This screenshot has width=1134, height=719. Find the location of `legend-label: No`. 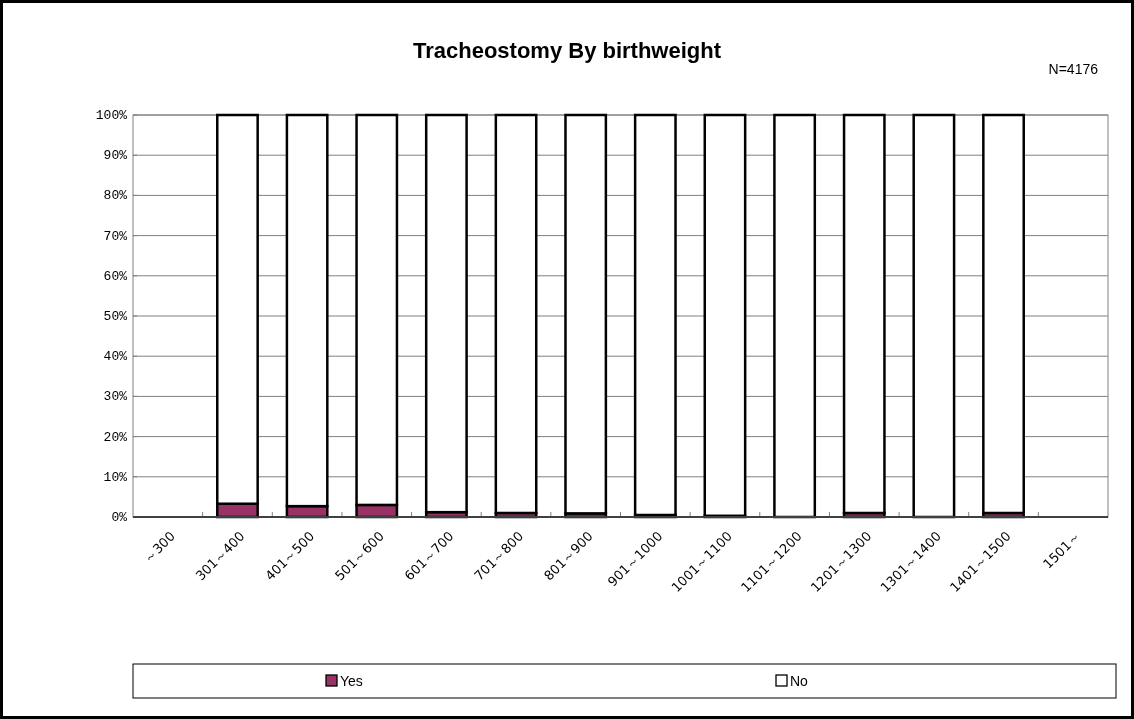

legend-label: No is located at coordinates (799, 681).